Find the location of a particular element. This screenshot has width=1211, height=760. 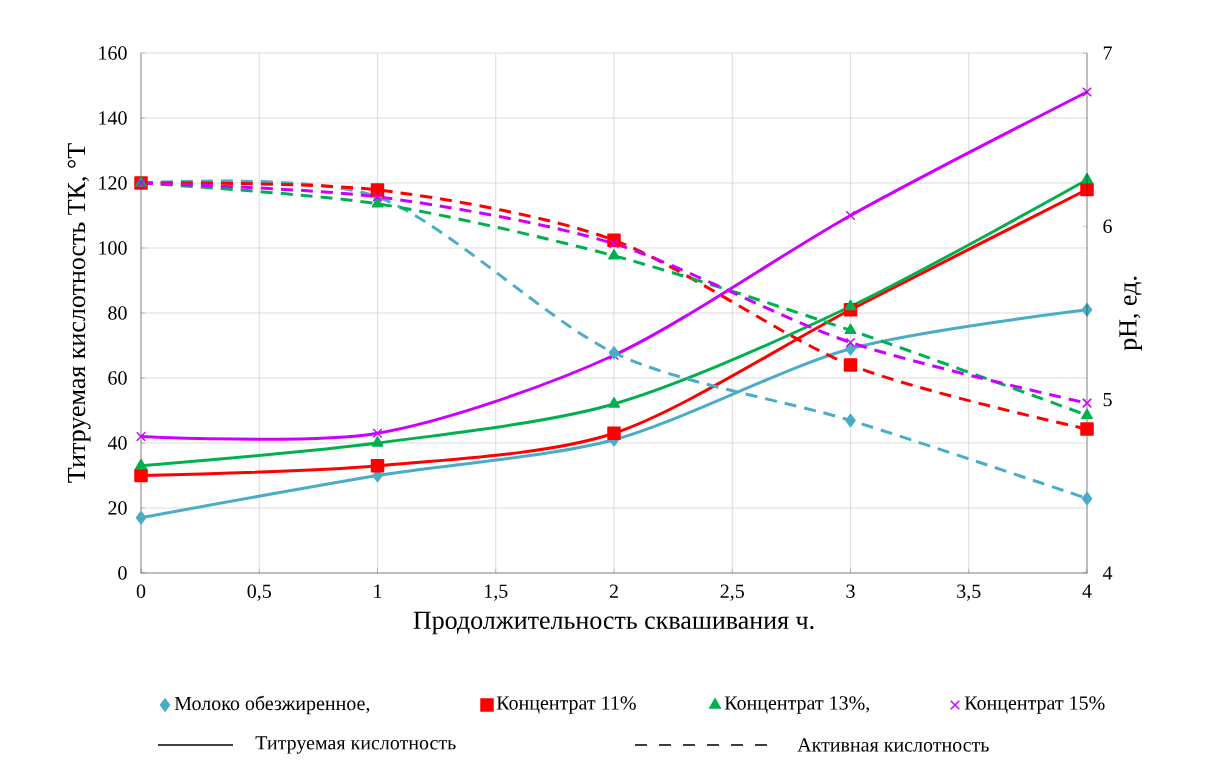

legend-label: Концентрат 13%, is located at coordinates (796, 705).